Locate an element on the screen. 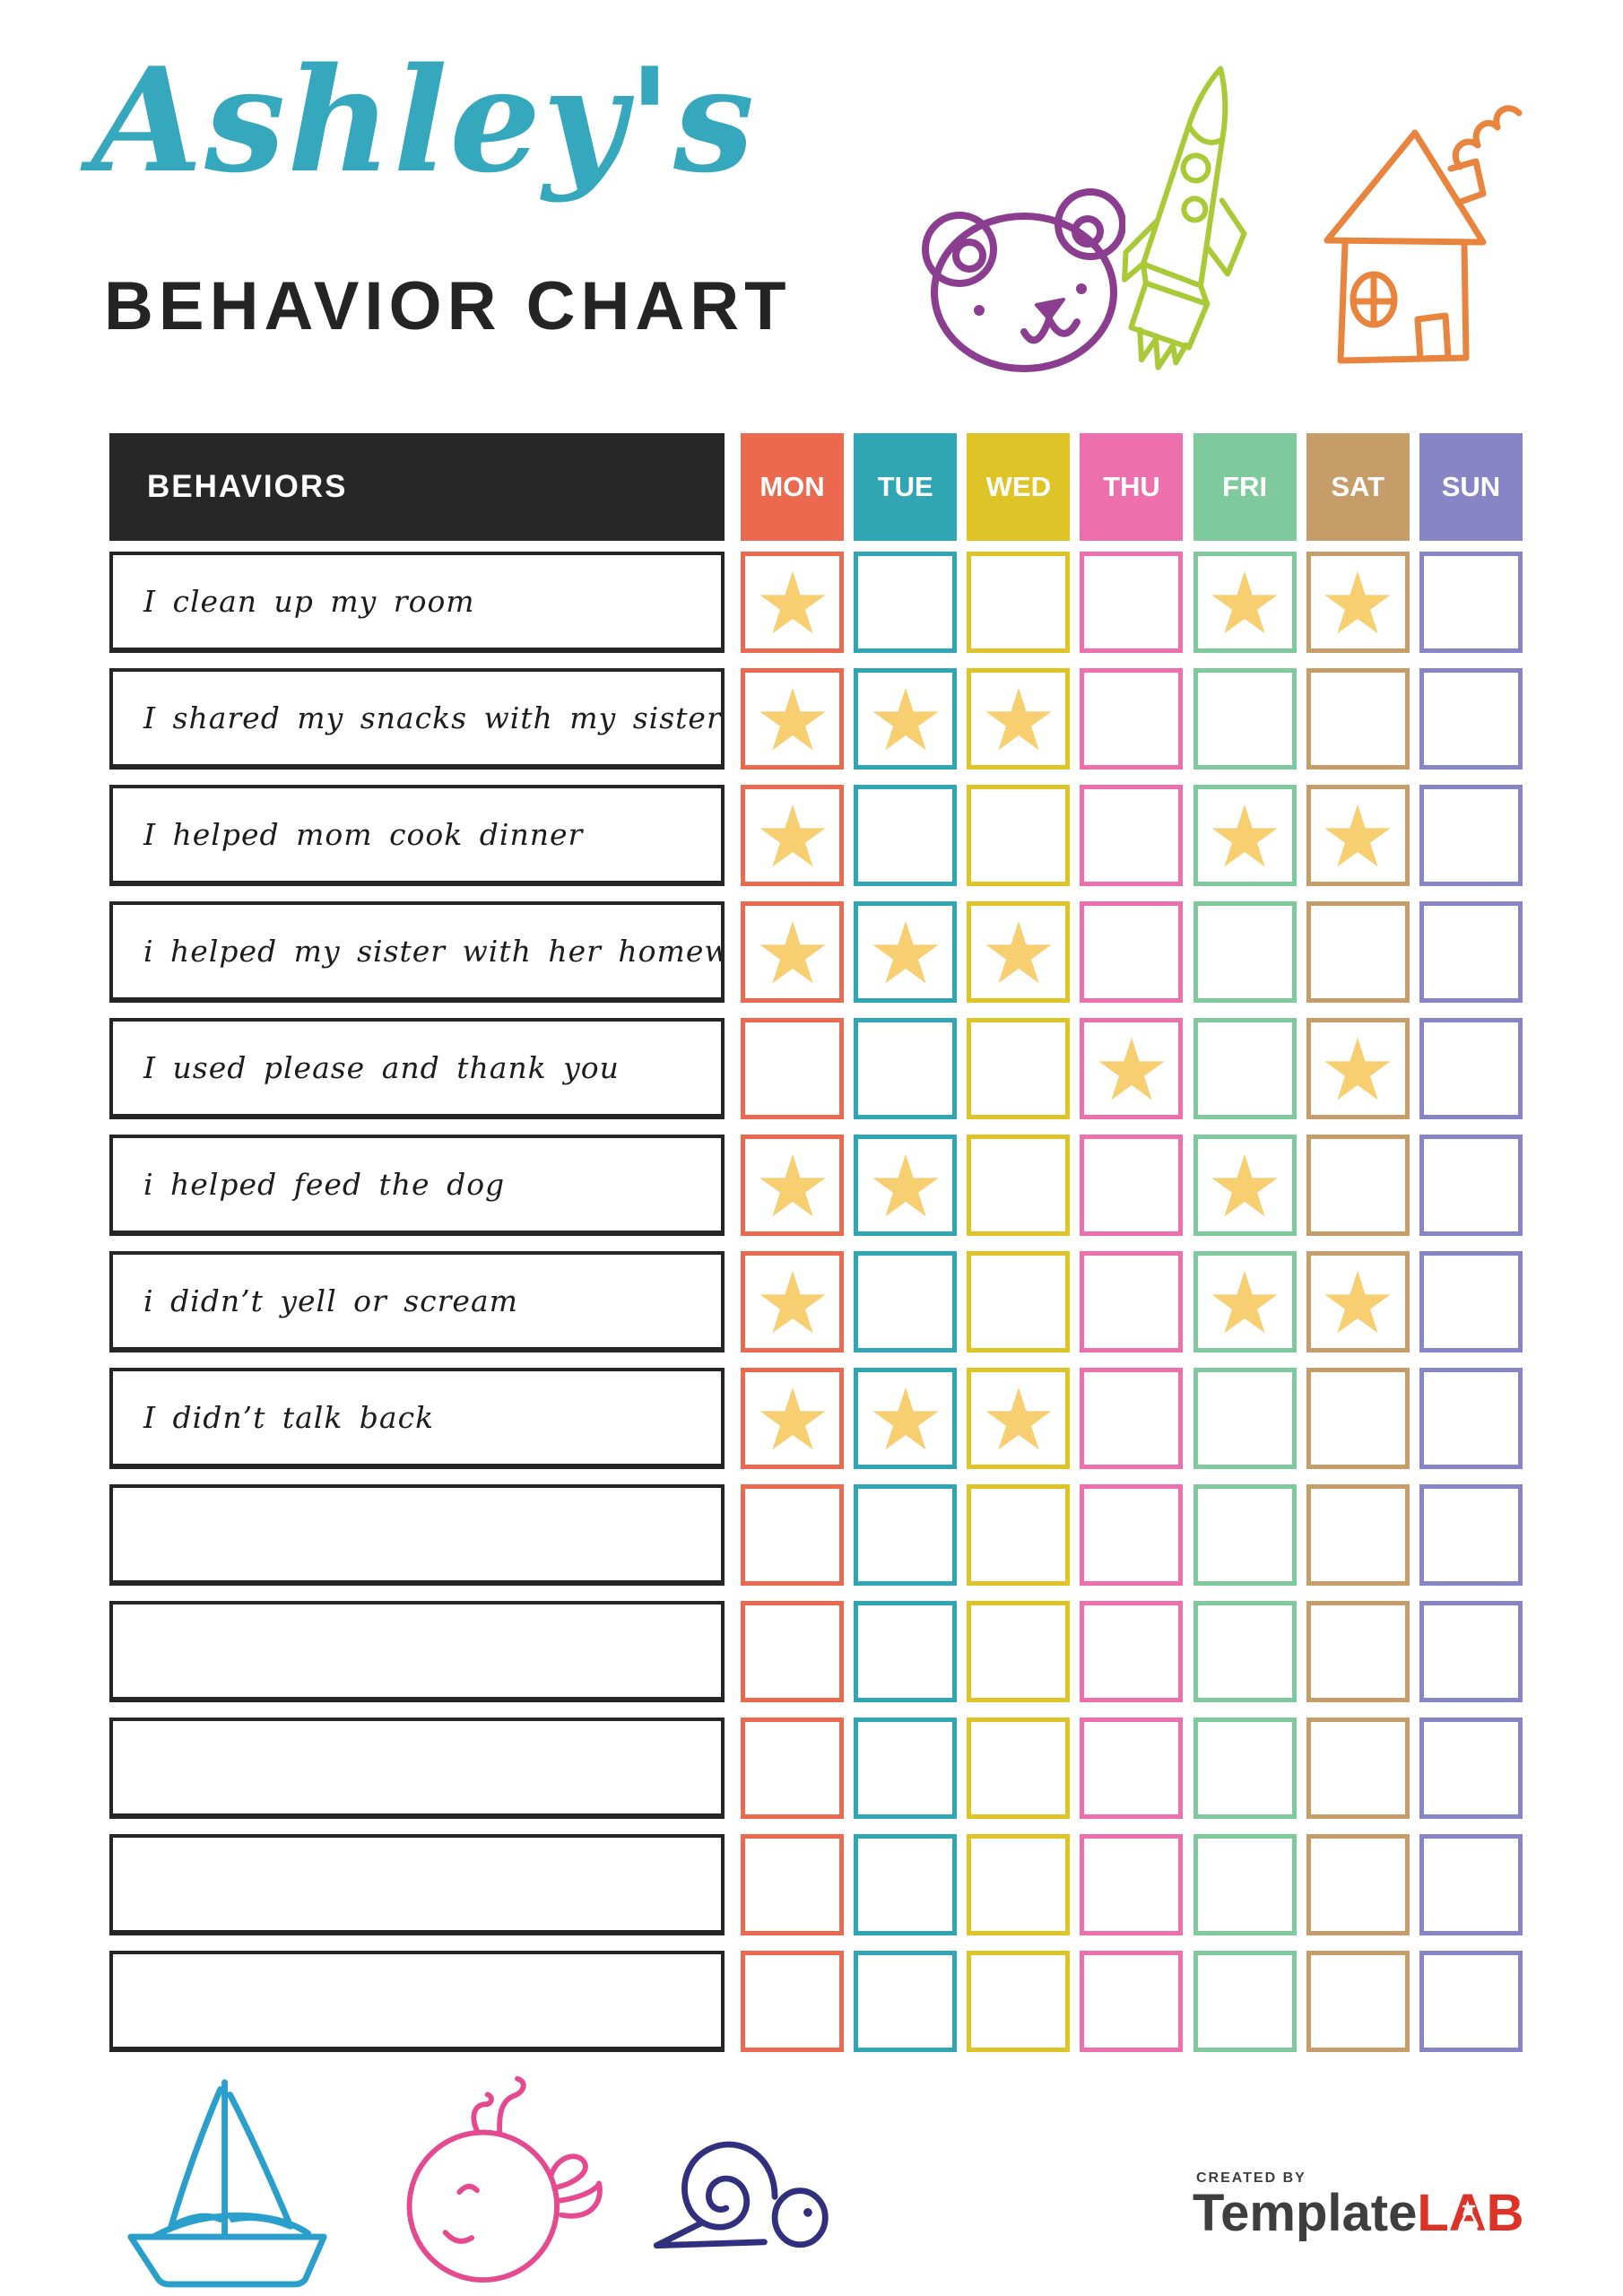  day-header-sun: SUN is located at coordinates (1471, 487).